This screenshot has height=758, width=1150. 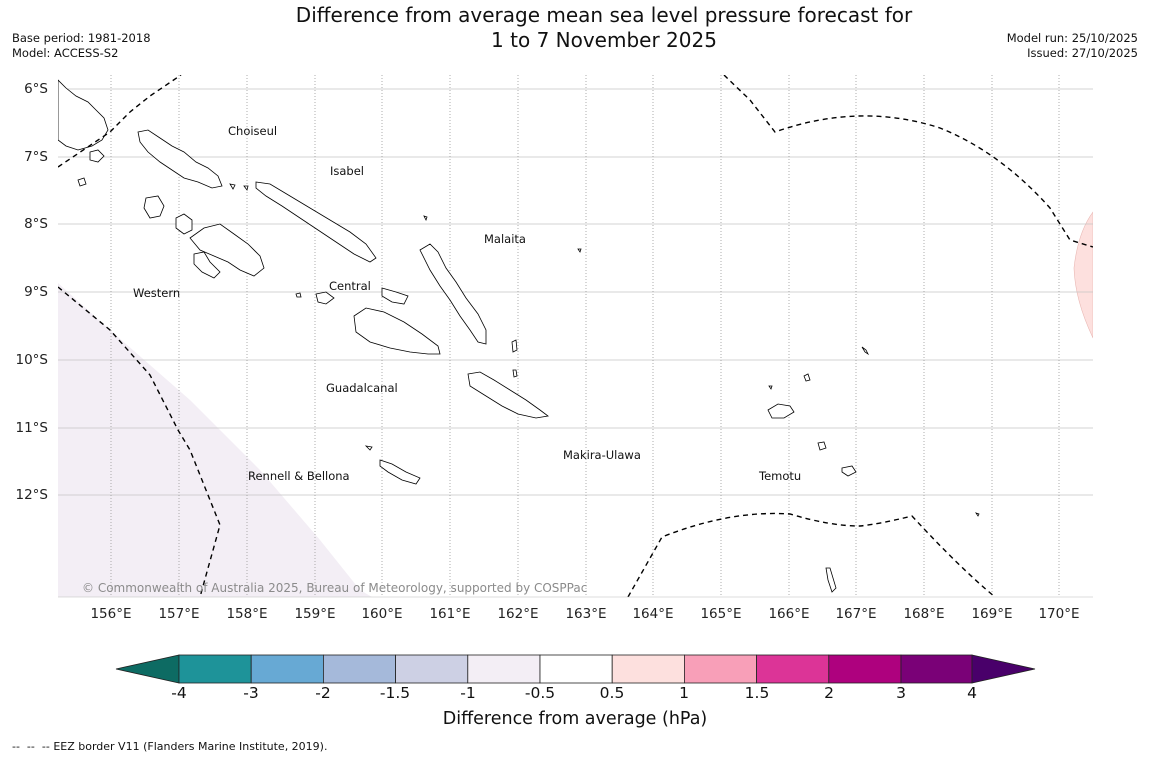 I want to click on savo-island, so click(x=298, y=295).